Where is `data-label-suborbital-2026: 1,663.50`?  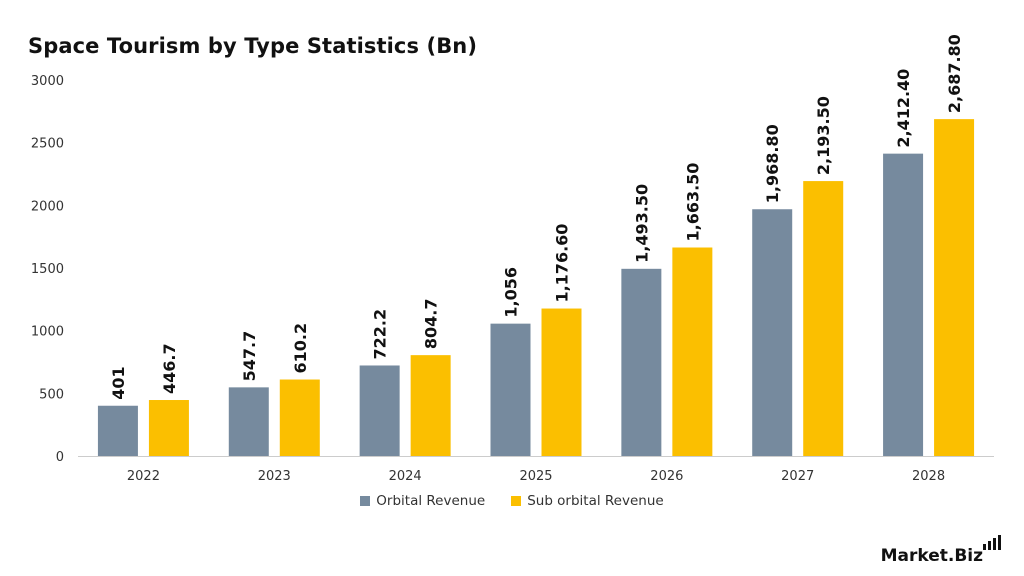
data-label-suborbital-2026: 1,663.50 is located at coordinates (692, 202).